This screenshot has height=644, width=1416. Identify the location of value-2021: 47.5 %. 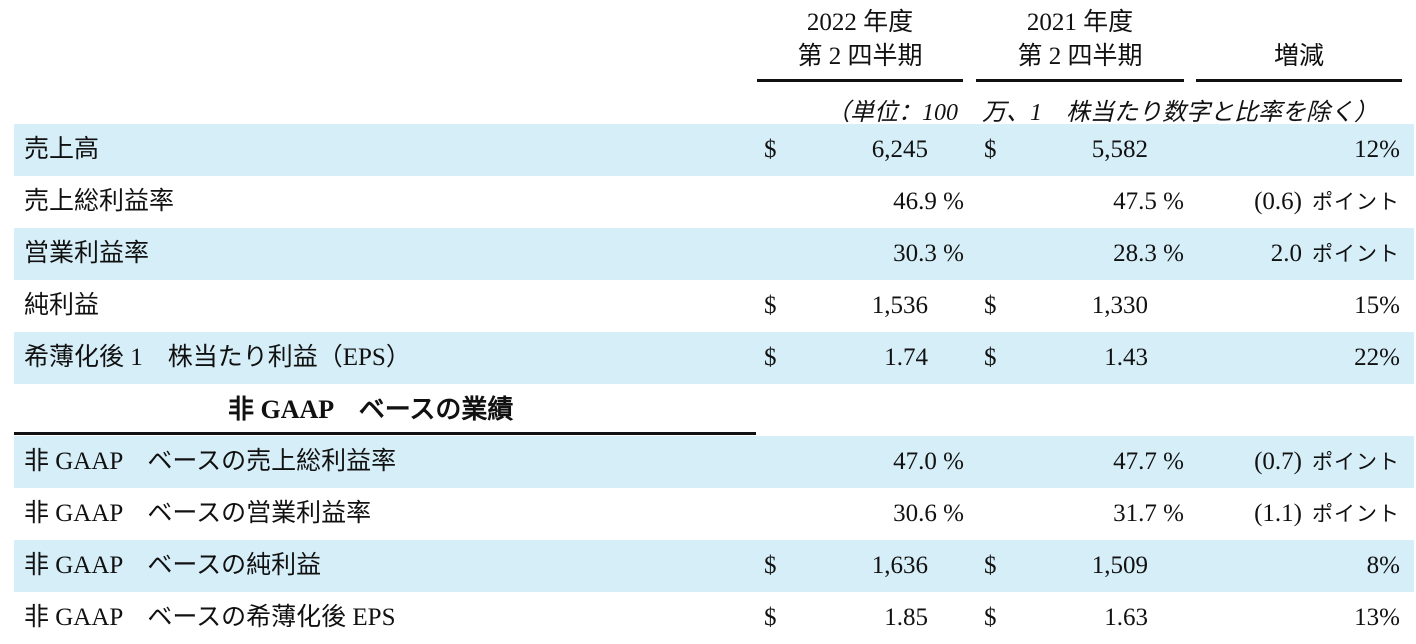
(1148, 201).